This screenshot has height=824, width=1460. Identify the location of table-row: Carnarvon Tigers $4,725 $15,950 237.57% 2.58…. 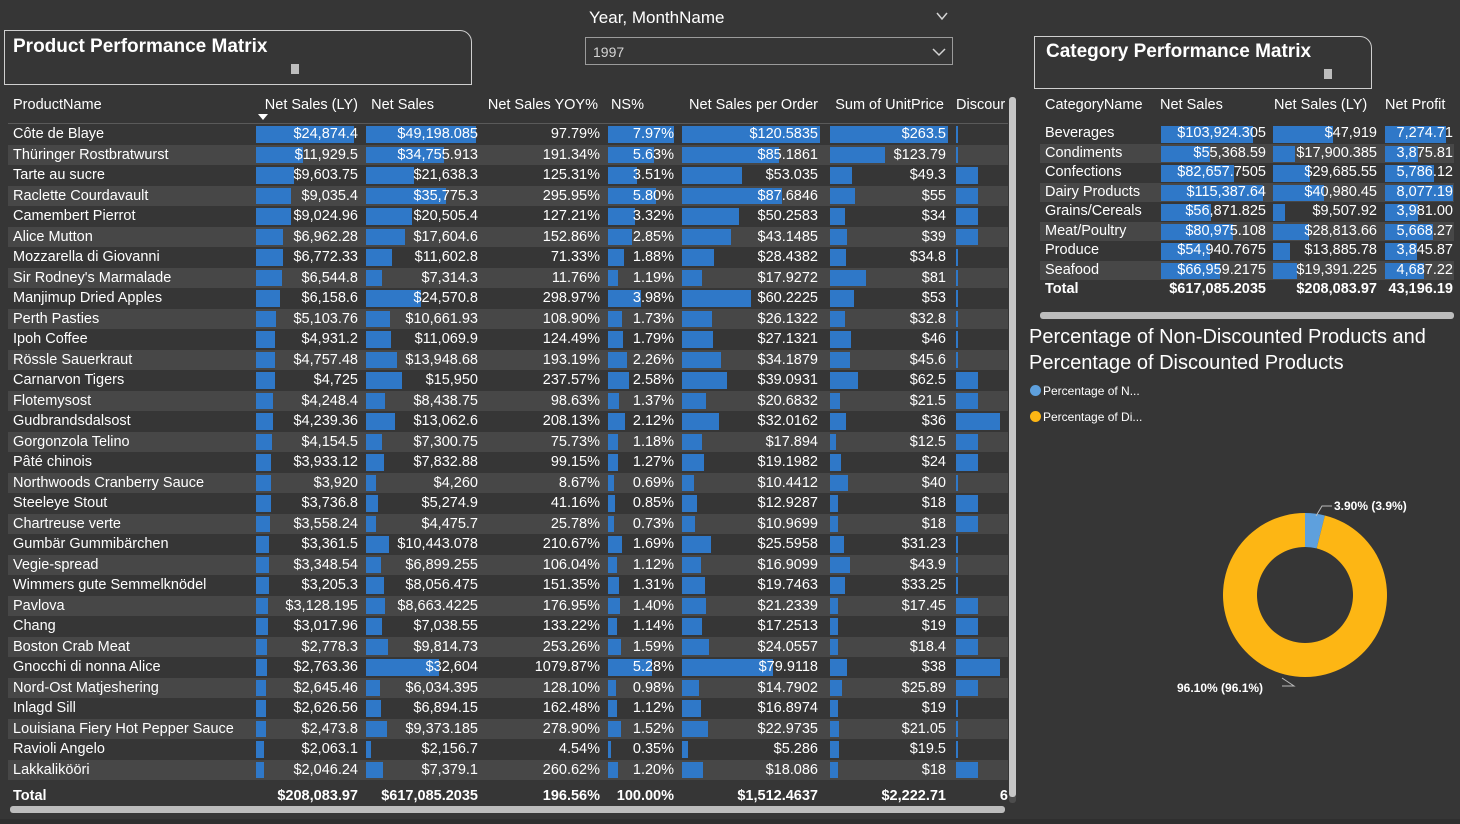
(508, 380).